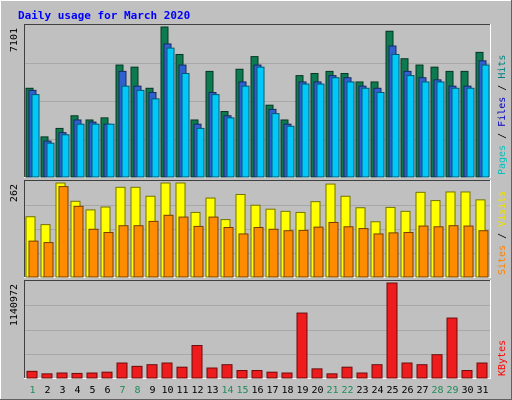 This screenshot has height=400, width=512. What do you see at coordinates (272, 390) in the screenshot?
I see `x-label-day-17: 17` at bounding box center [272, 390].